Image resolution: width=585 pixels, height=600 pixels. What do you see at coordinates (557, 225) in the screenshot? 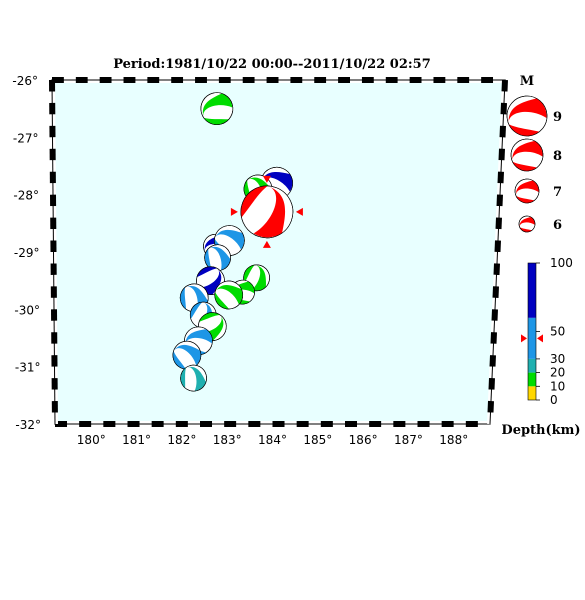
I see `magnitude-legend-label: 6` at bounding box center [557, 225].